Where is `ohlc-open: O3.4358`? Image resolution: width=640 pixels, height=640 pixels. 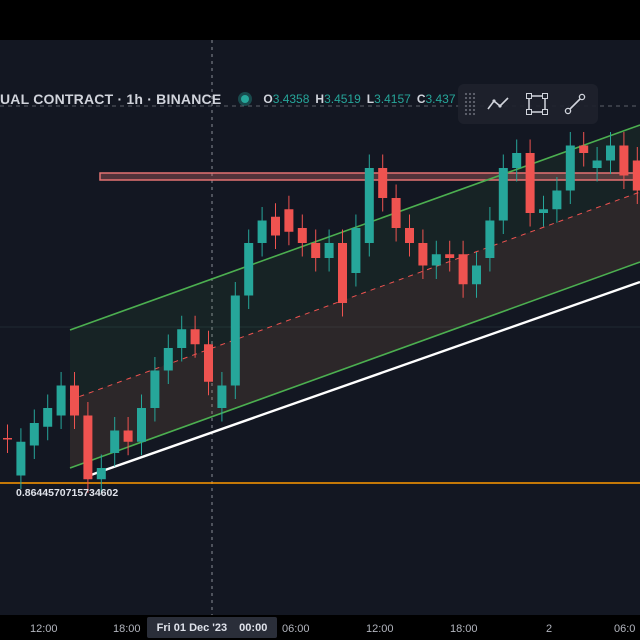
ohlc-open: O3.4358 is located at coordinates (286, 99).